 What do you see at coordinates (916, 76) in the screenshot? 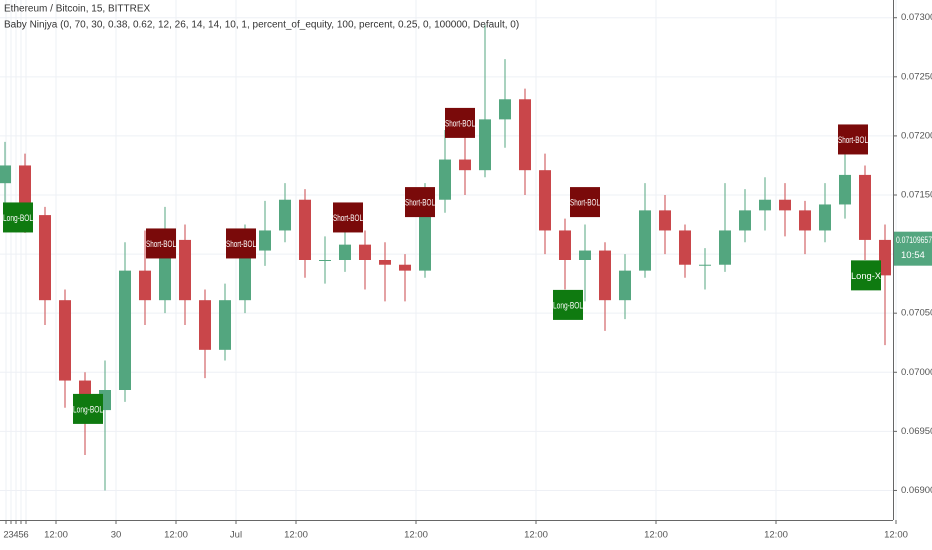
I see `y-tick-label: 0.07250000` at bounding box center [916, 76].